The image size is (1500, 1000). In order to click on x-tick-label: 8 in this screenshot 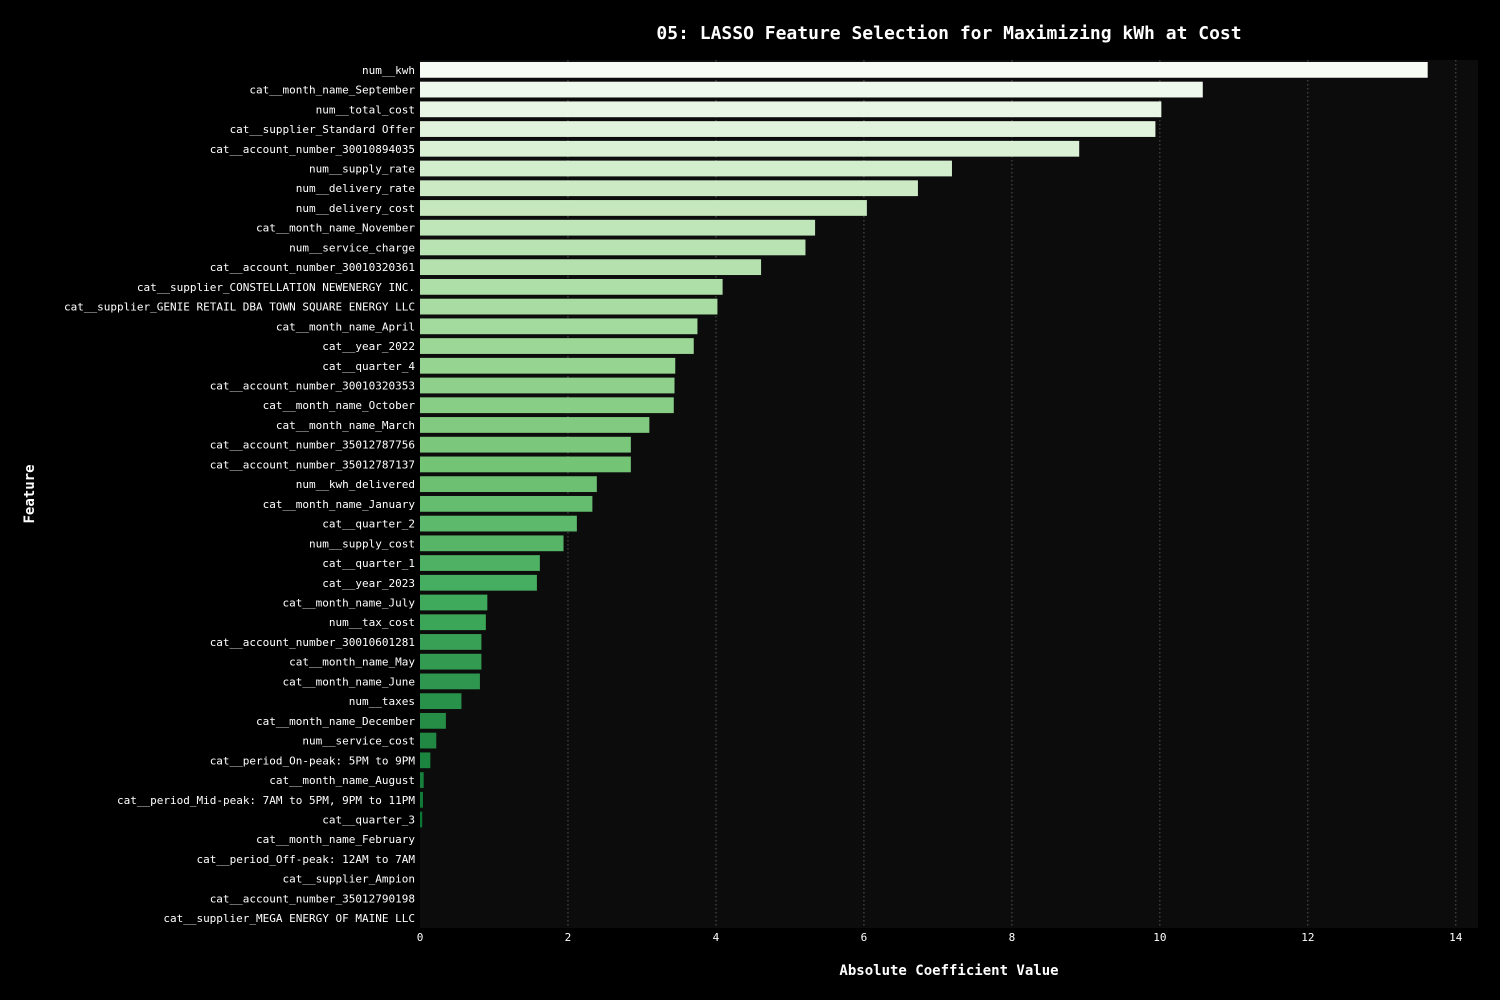, I will do `click(1012, 937)`.